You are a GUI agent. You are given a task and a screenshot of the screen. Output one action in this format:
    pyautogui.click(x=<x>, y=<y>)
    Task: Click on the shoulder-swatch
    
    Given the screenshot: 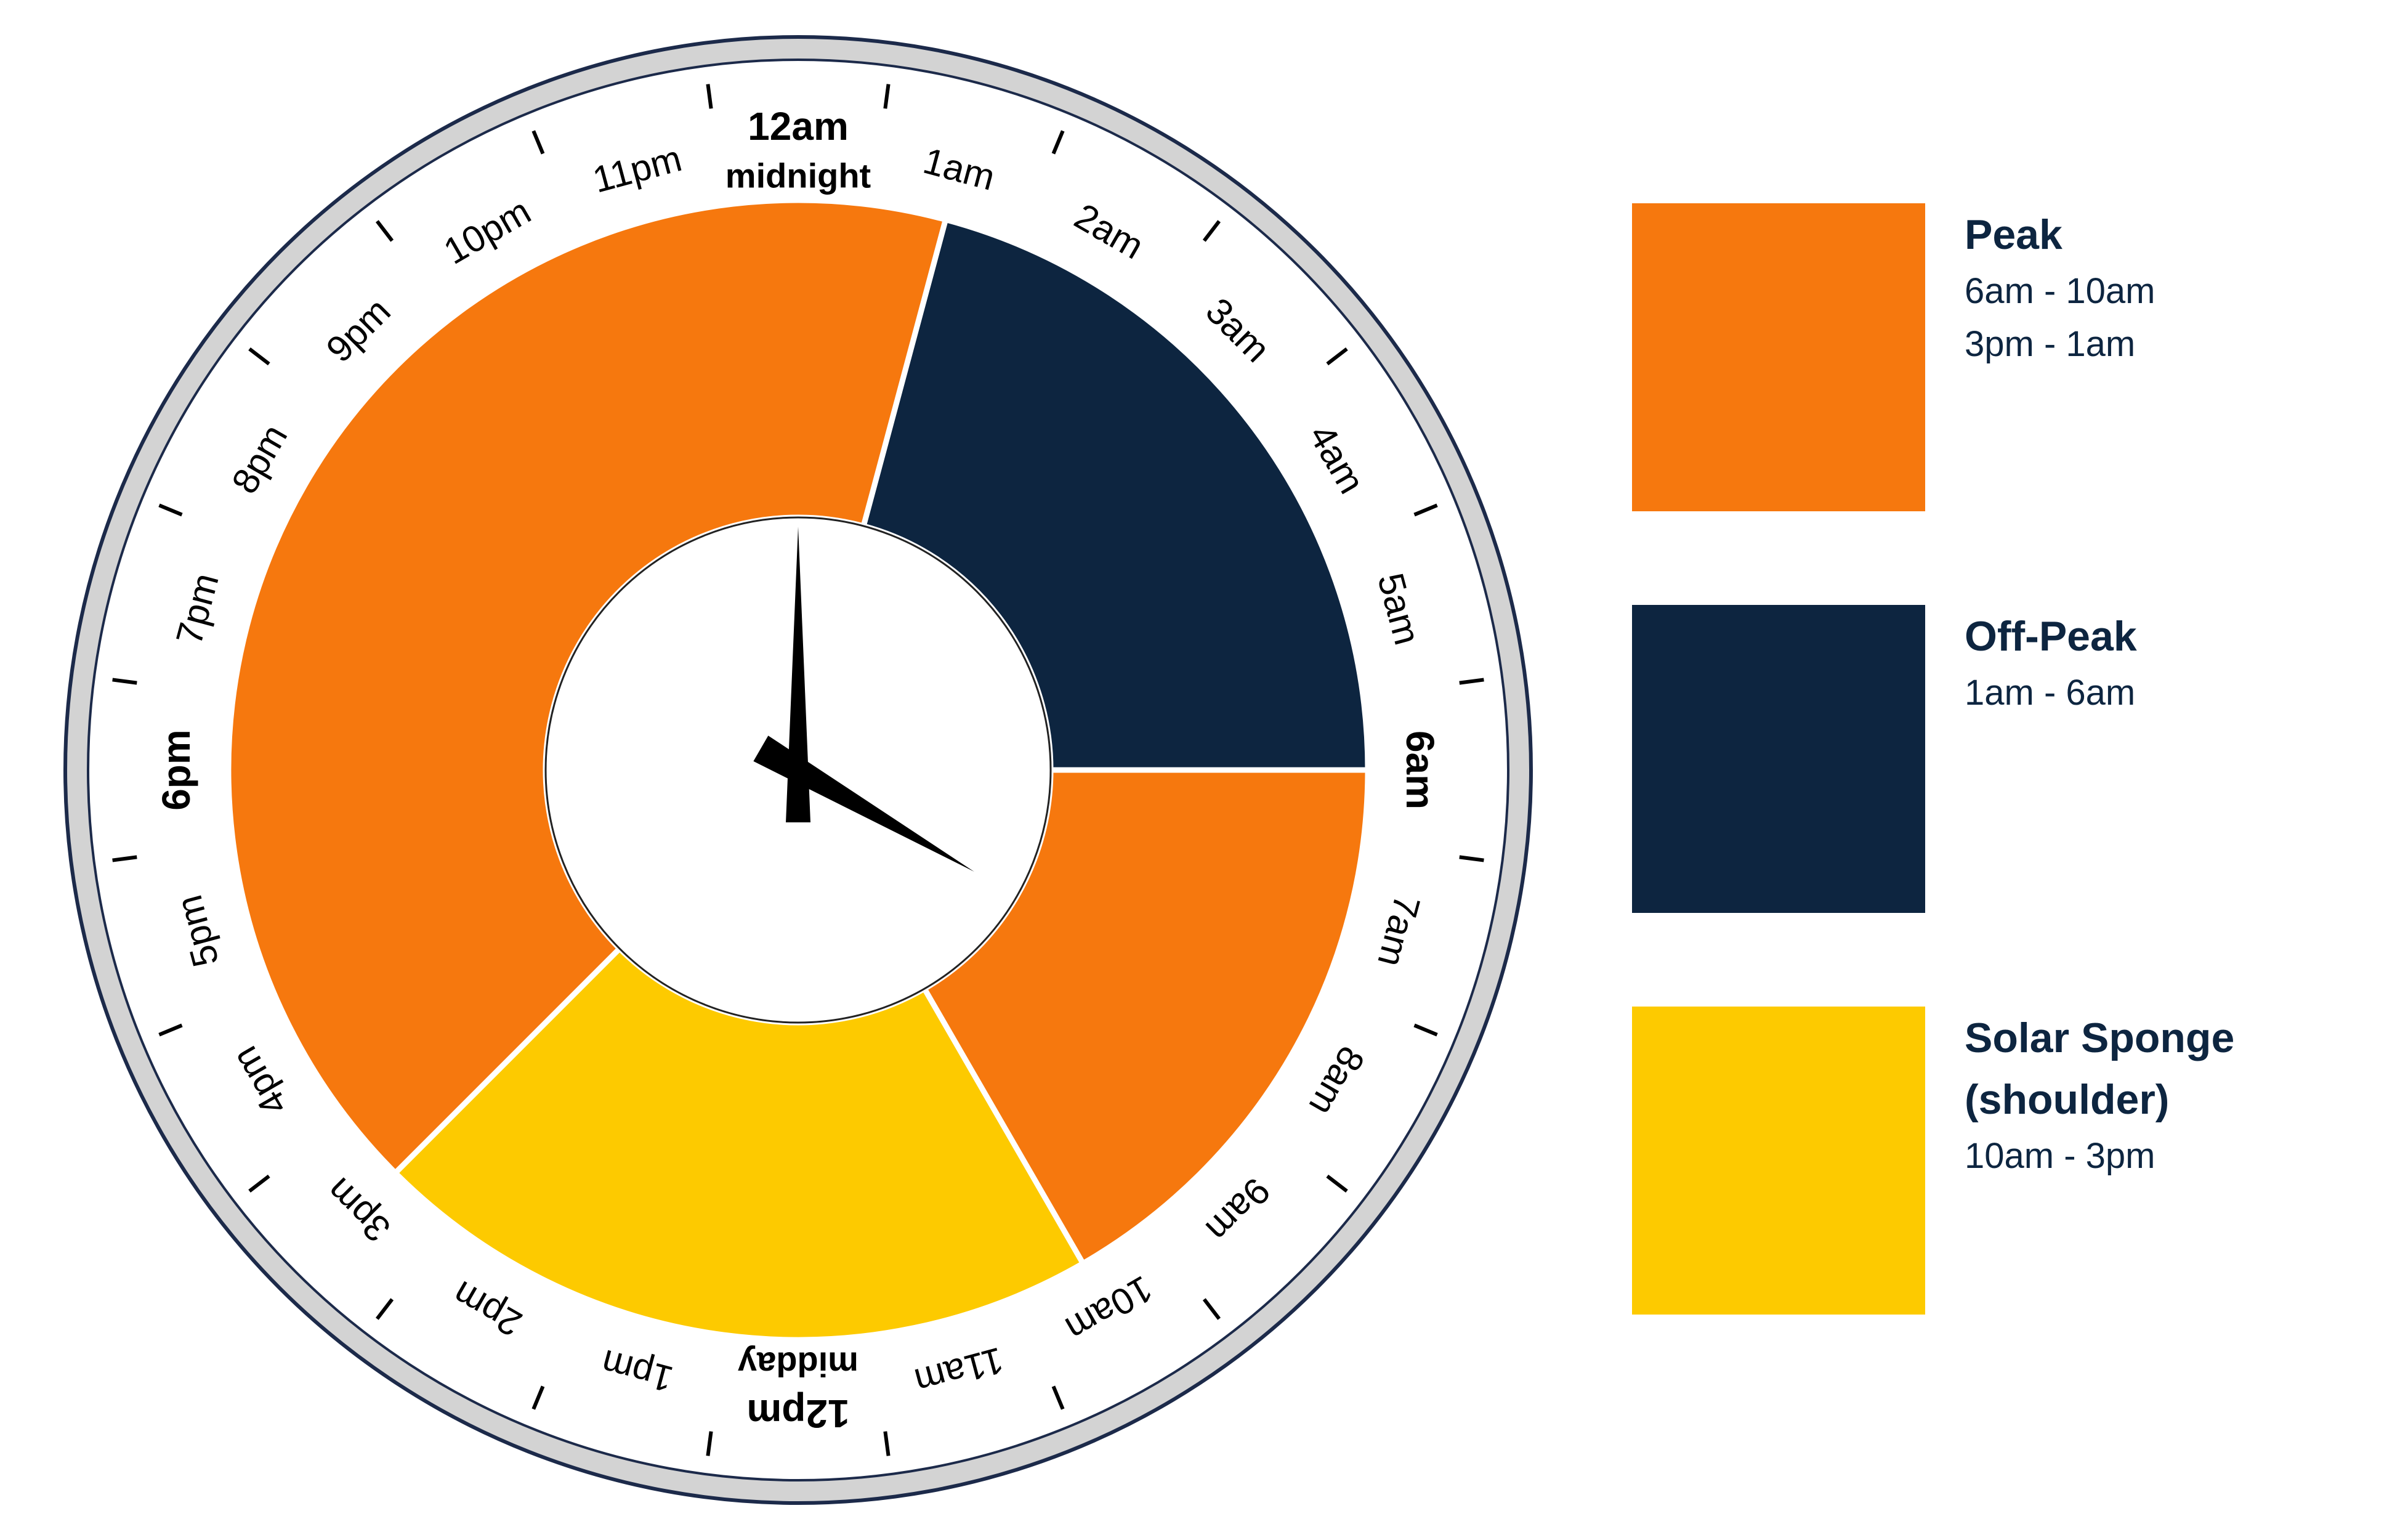 What is the action you would take?
    pyautogui.click(x=1778, y=1161)
    